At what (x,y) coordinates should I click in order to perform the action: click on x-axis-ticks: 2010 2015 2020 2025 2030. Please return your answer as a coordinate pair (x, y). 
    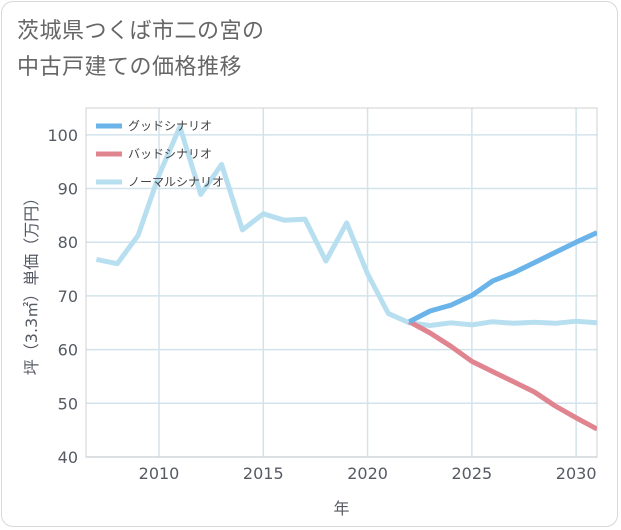
    Looking at the image, I should click on (368, 473).